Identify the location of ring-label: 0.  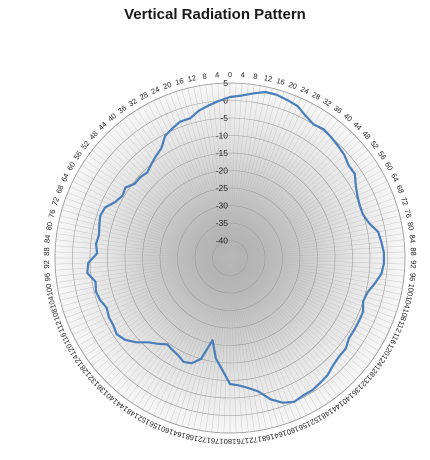
(225, 101).